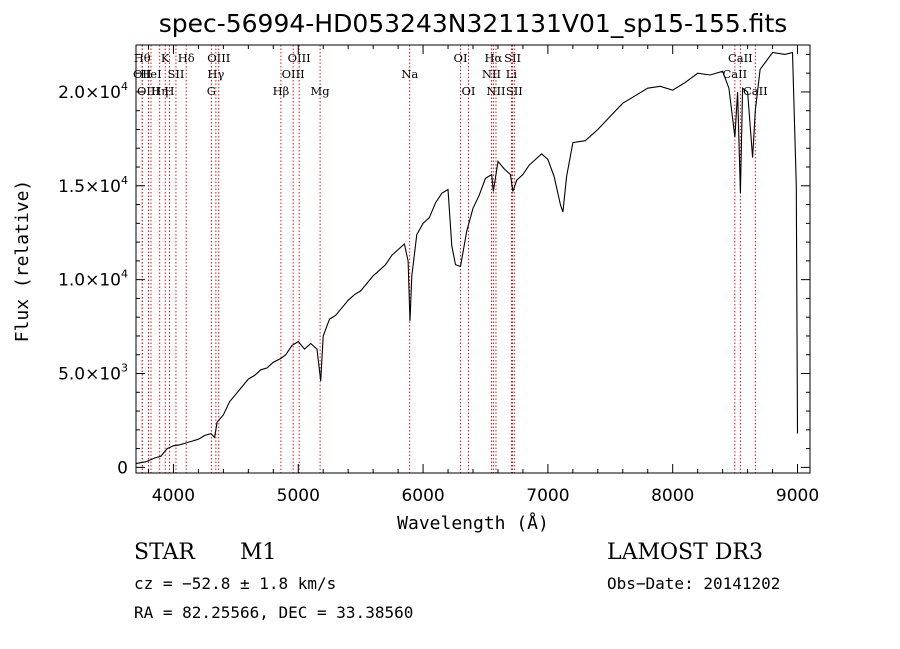  I want to click on line-label-9: Hγ, so click(215, 74).